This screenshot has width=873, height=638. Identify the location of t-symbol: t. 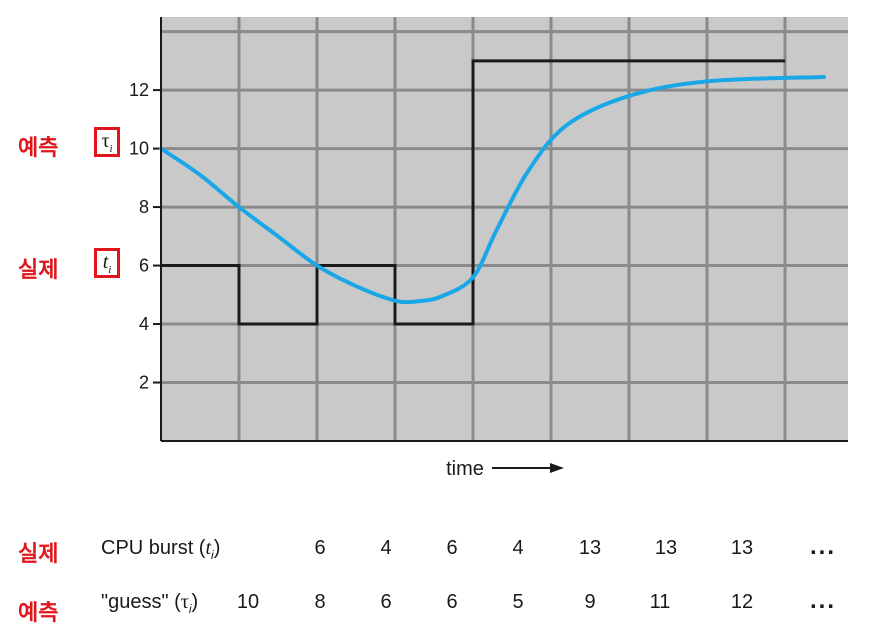
(105, 262).